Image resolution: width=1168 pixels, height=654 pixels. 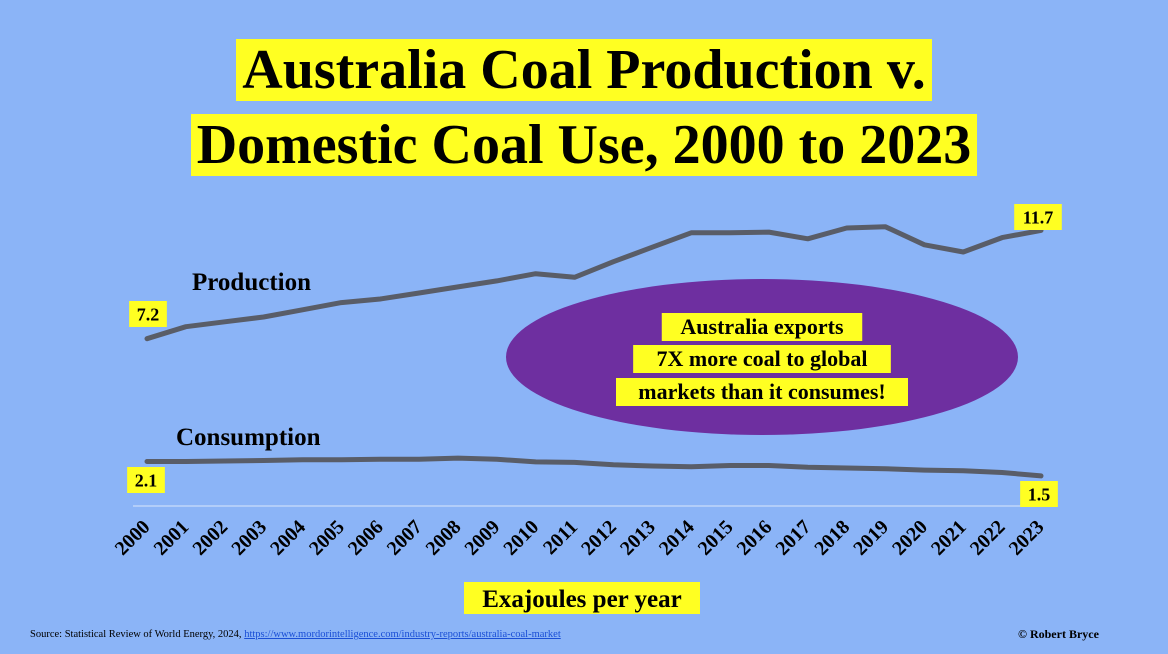 What do you see at coordinates (251, 282) in the screenshot?
I see `series-label-production: Production` at bounding box center [251, 282].